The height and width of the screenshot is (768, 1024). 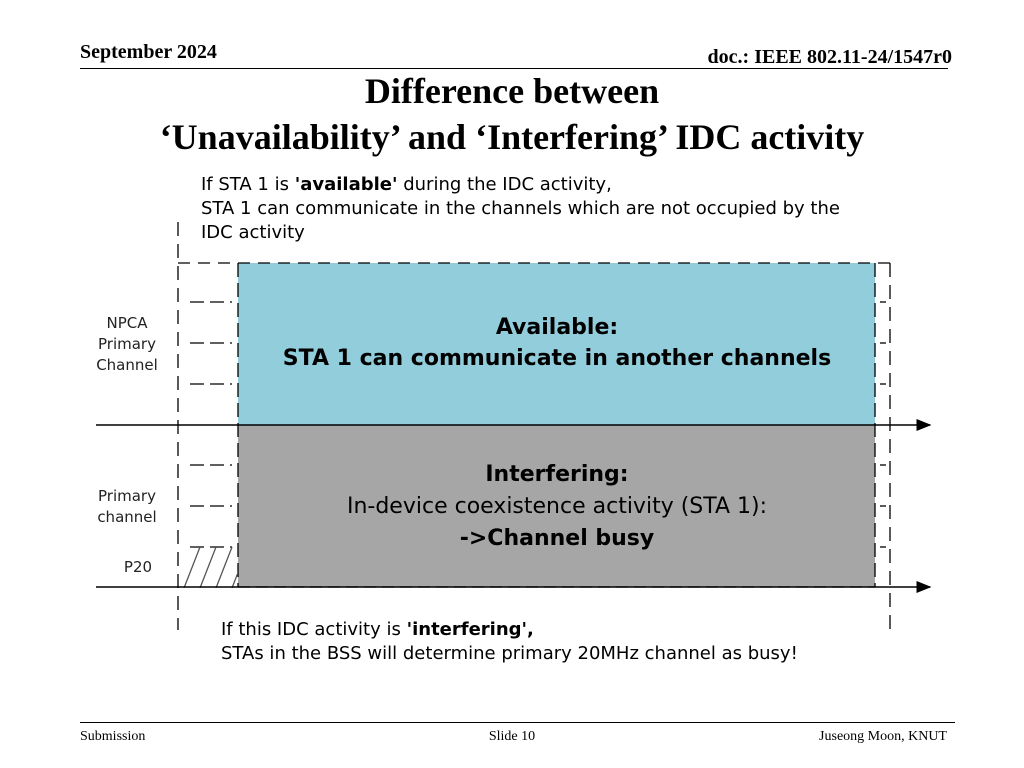 I want to click on interfering-box, so click(x=556, y=506).